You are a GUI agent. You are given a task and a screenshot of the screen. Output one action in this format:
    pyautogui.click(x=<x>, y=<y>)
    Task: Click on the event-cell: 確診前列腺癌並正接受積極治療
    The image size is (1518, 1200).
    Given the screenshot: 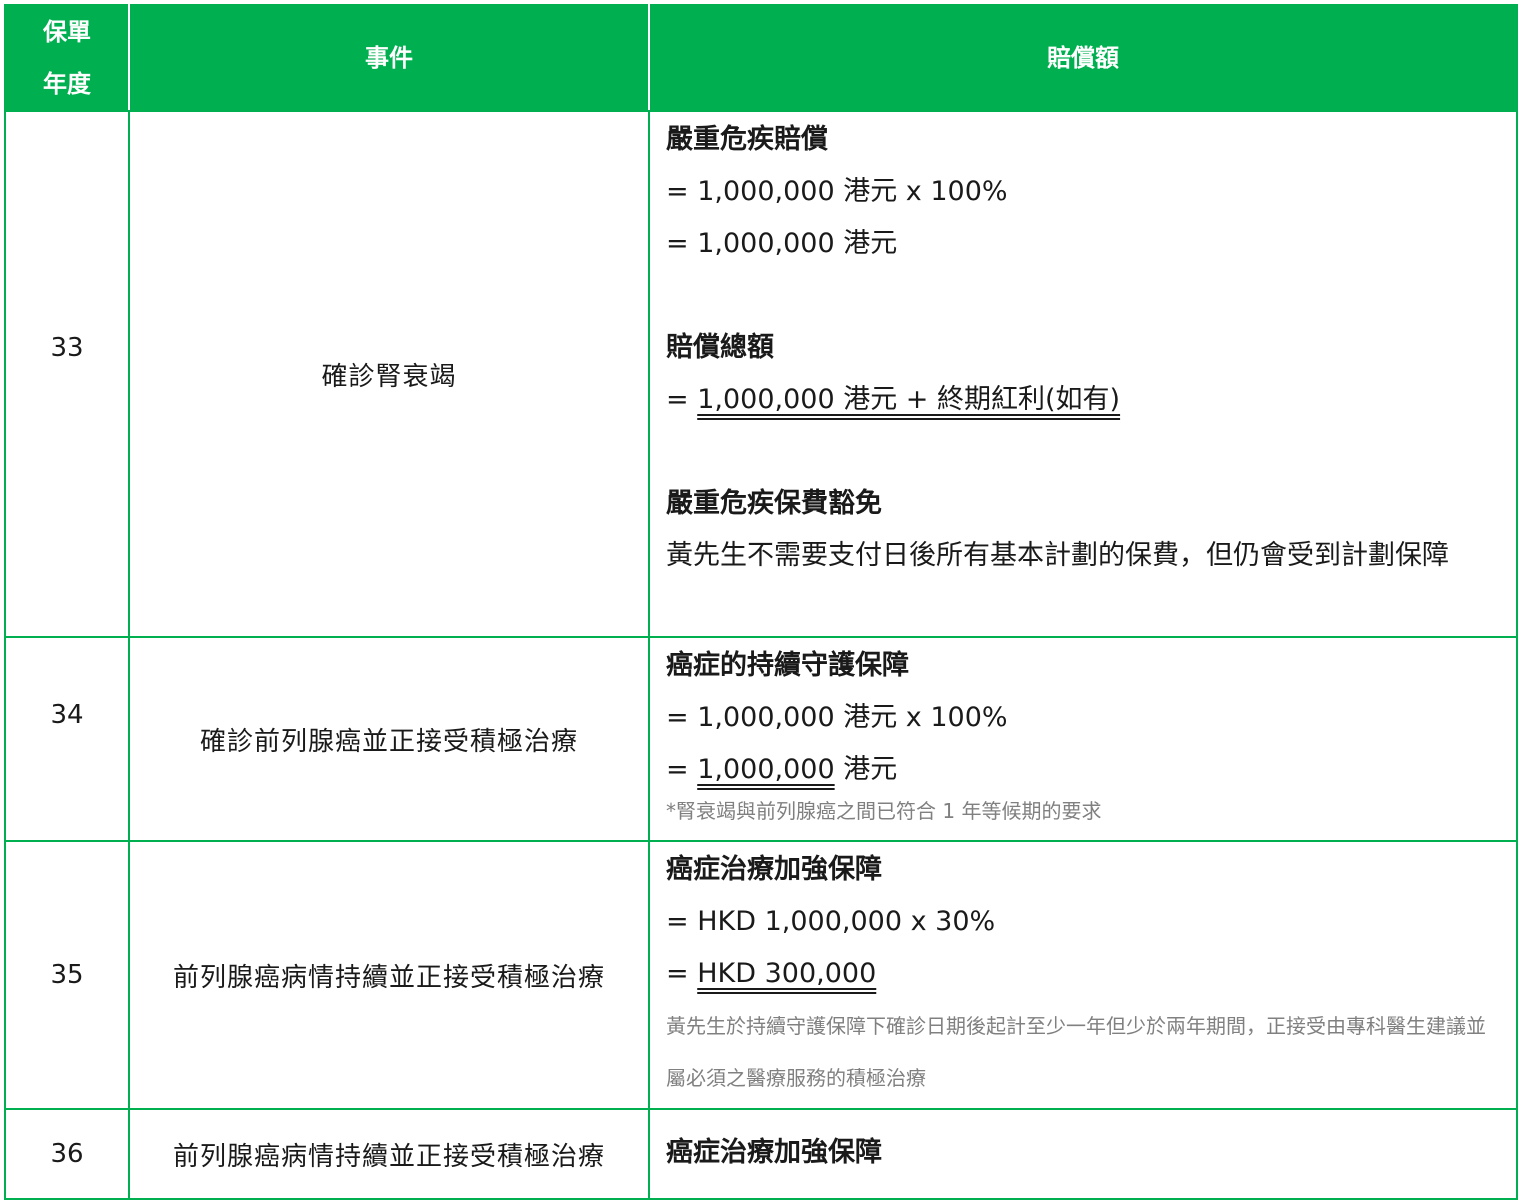 What is the action you would take?
    pyautogui.click(x=389, y=739)
    